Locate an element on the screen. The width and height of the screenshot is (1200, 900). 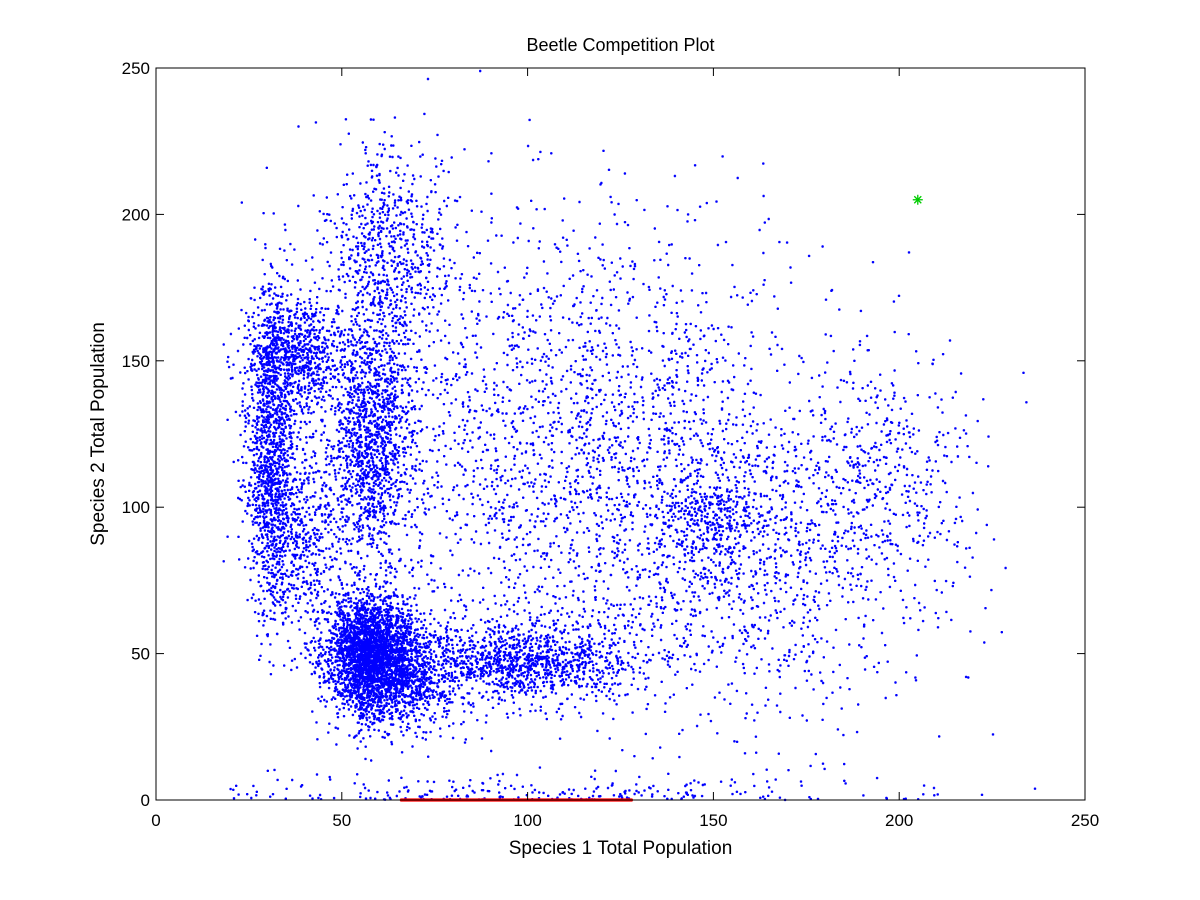
y-tick-label: 50 is located at coordinates (140, 654).